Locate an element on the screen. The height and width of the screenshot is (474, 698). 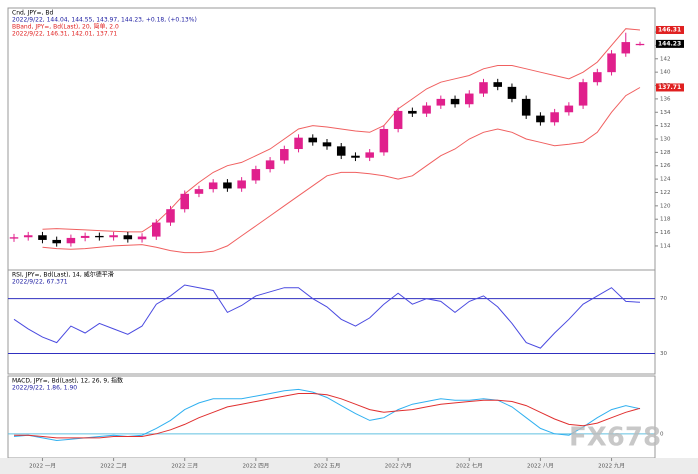
y-tick-label: 128 is located at coordinates (665, 153).